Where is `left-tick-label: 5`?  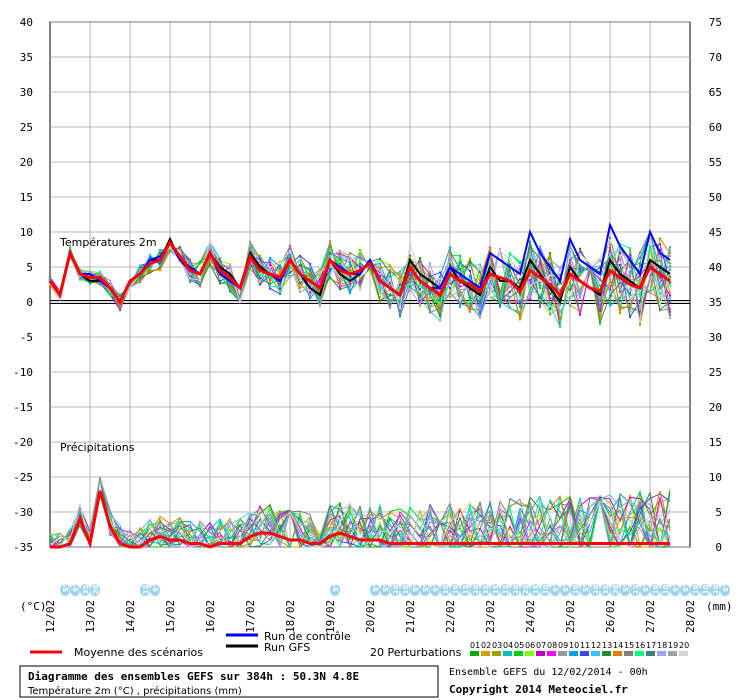
left-tick-label: 5 is located at coordinates (29, 267).